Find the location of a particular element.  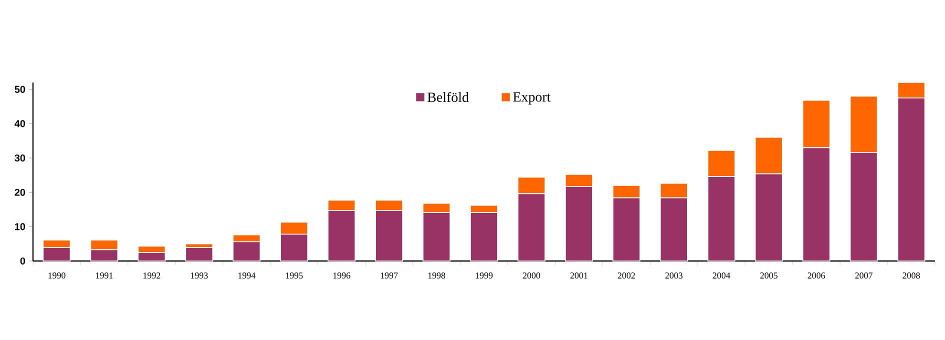

x-tick-label: 1996 is located at coordinates (341, 275).